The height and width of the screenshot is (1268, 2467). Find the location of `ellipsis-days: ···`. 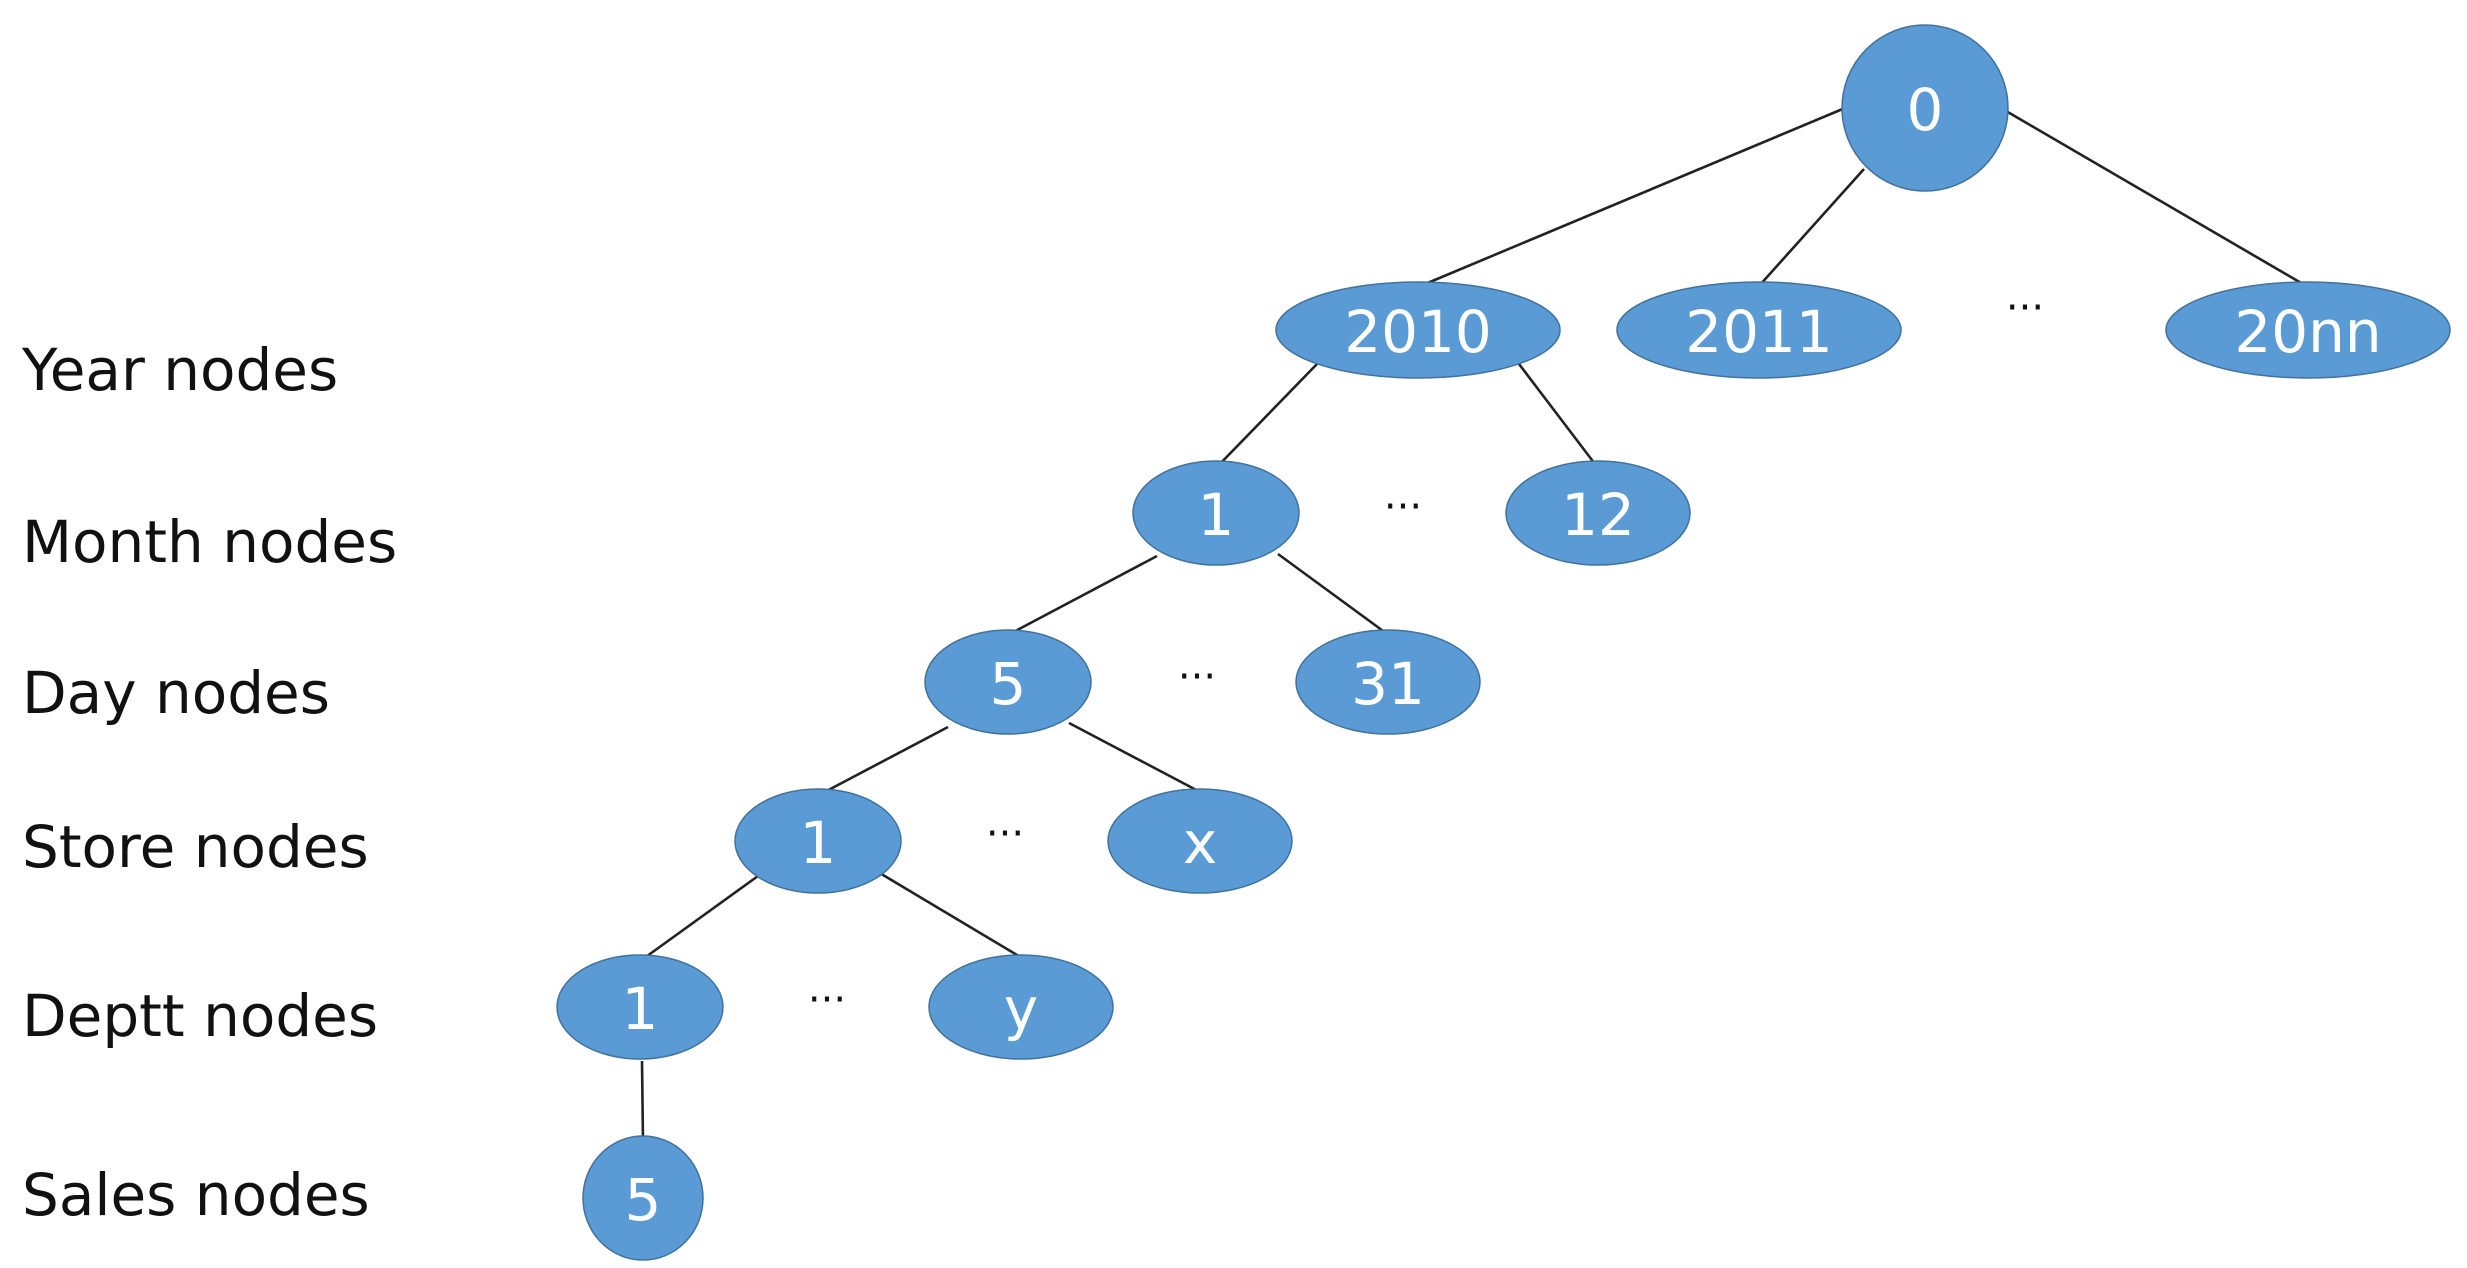

ellipsis-days: ··· is located at coordinates (1197, 677).